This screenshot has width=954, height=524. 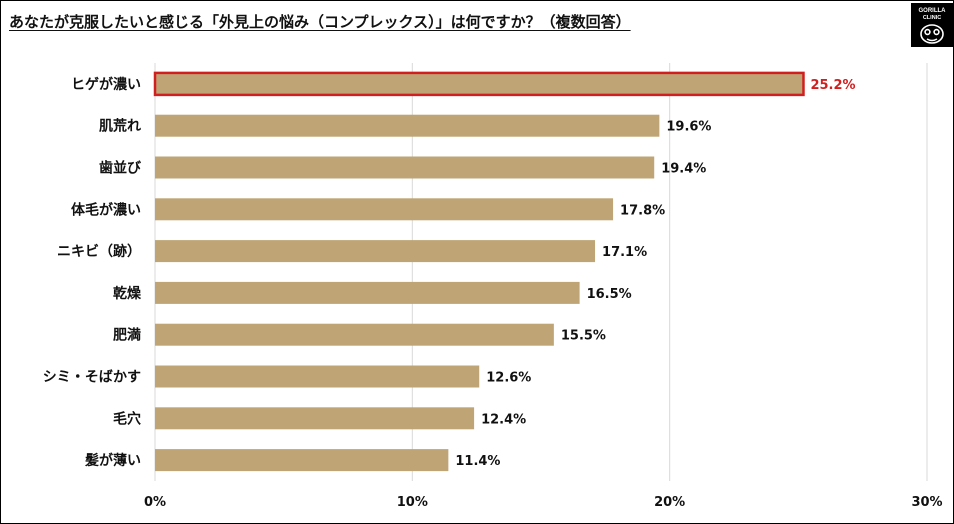 I want to click on value-label: 19.4%, so click(x=683, y=169).